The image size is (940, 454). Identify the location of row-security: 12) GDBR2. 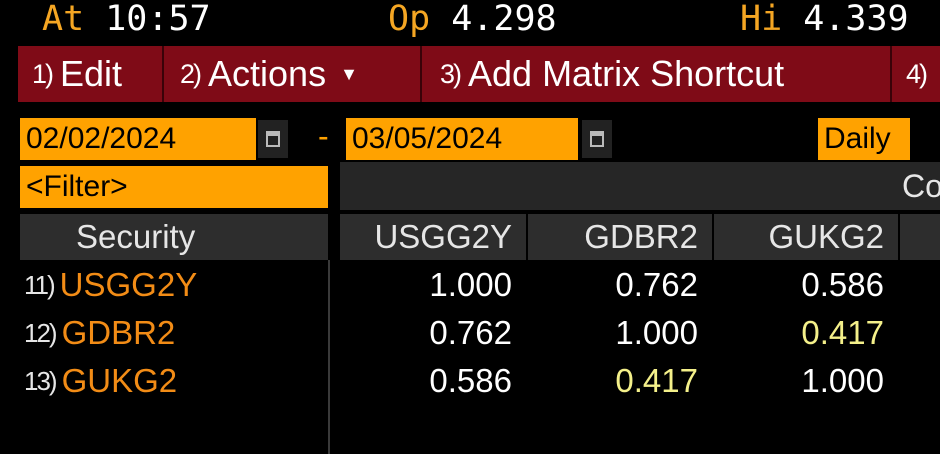
(99, 333).